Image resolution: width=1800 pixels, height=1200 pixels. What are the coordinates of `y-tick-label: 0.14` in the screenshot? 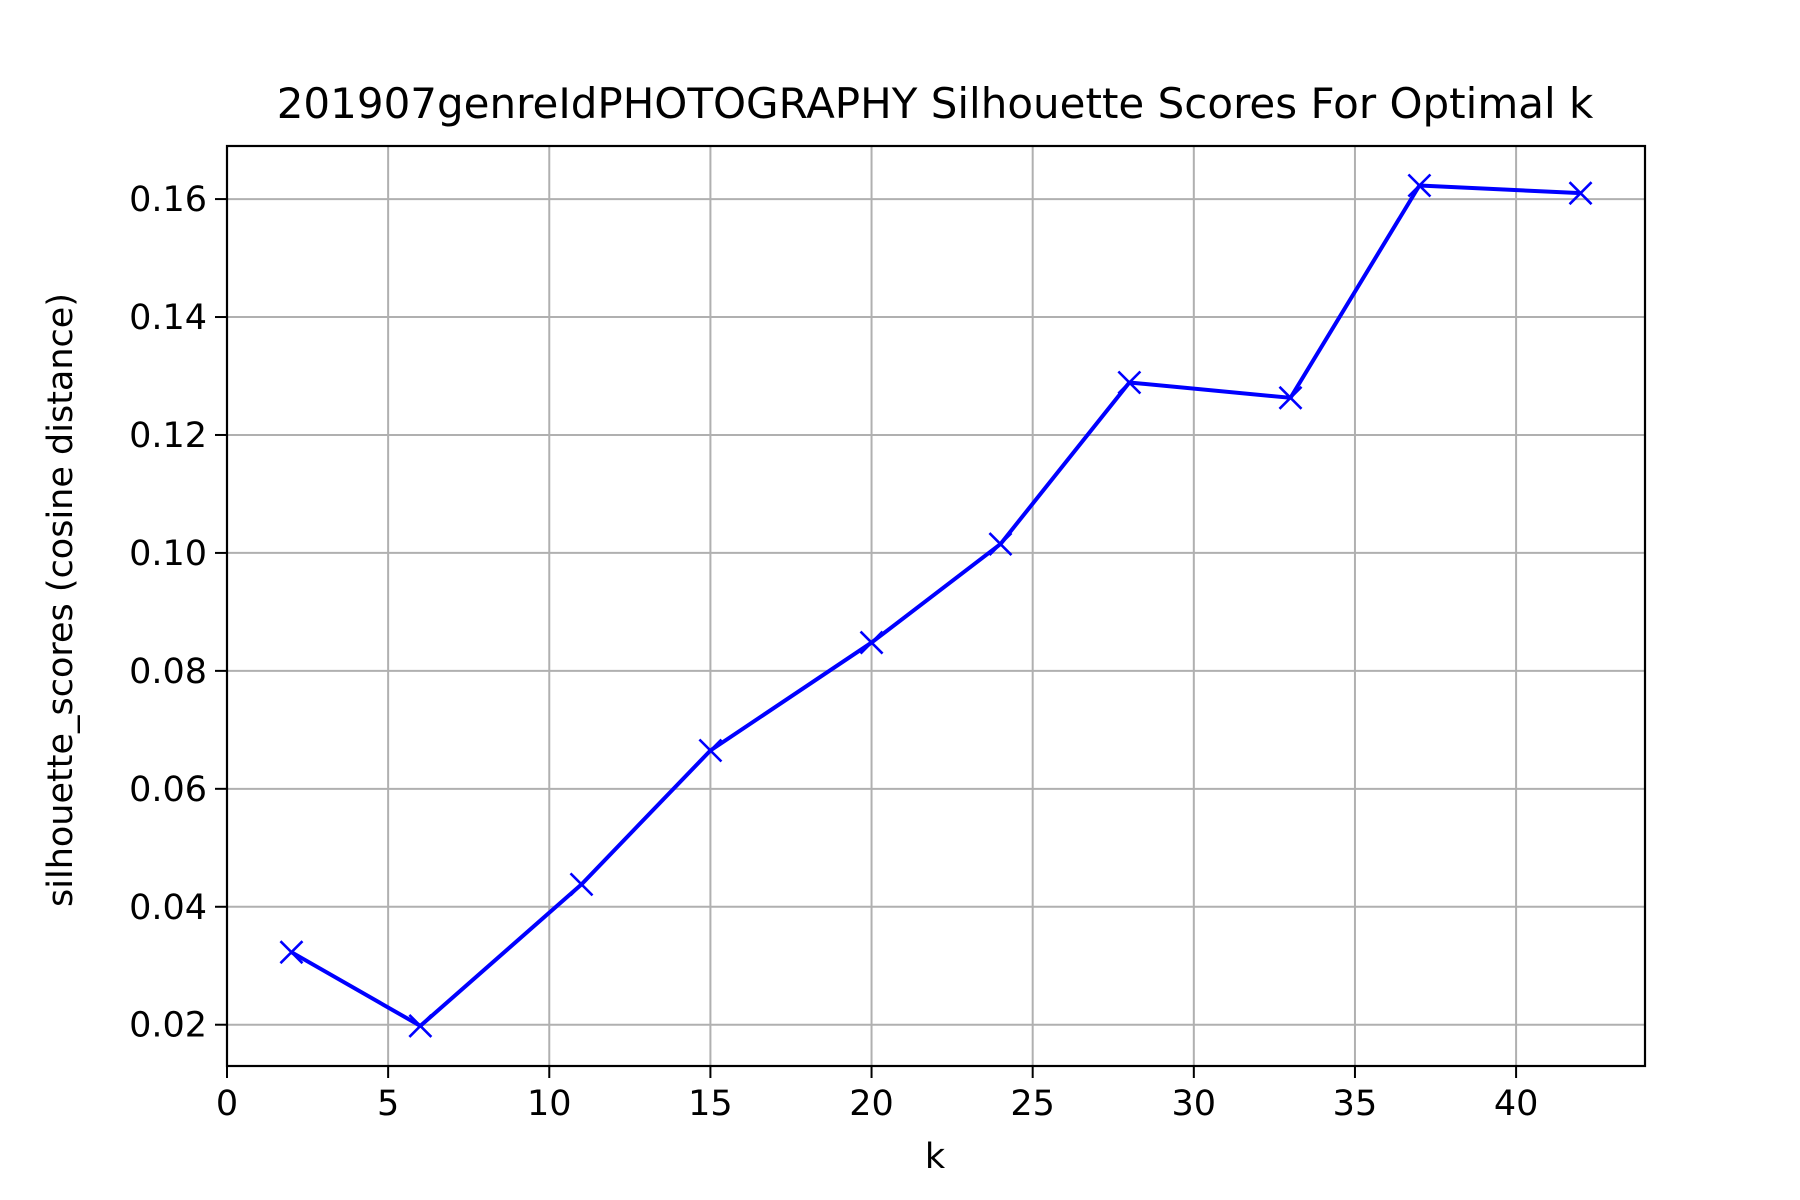 It's located at (168, 318).